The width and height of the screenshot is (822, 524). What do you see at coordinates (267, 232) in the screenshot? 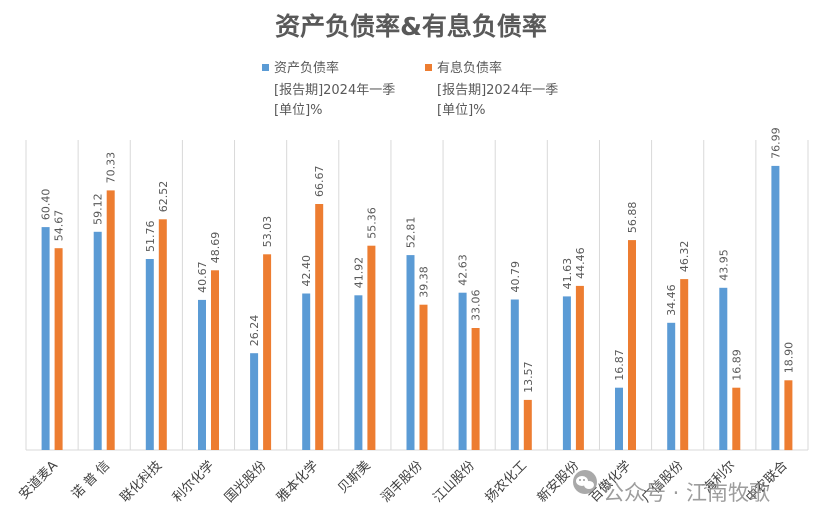
I see `data-label: 53.03` at bounding box center [267, 232].